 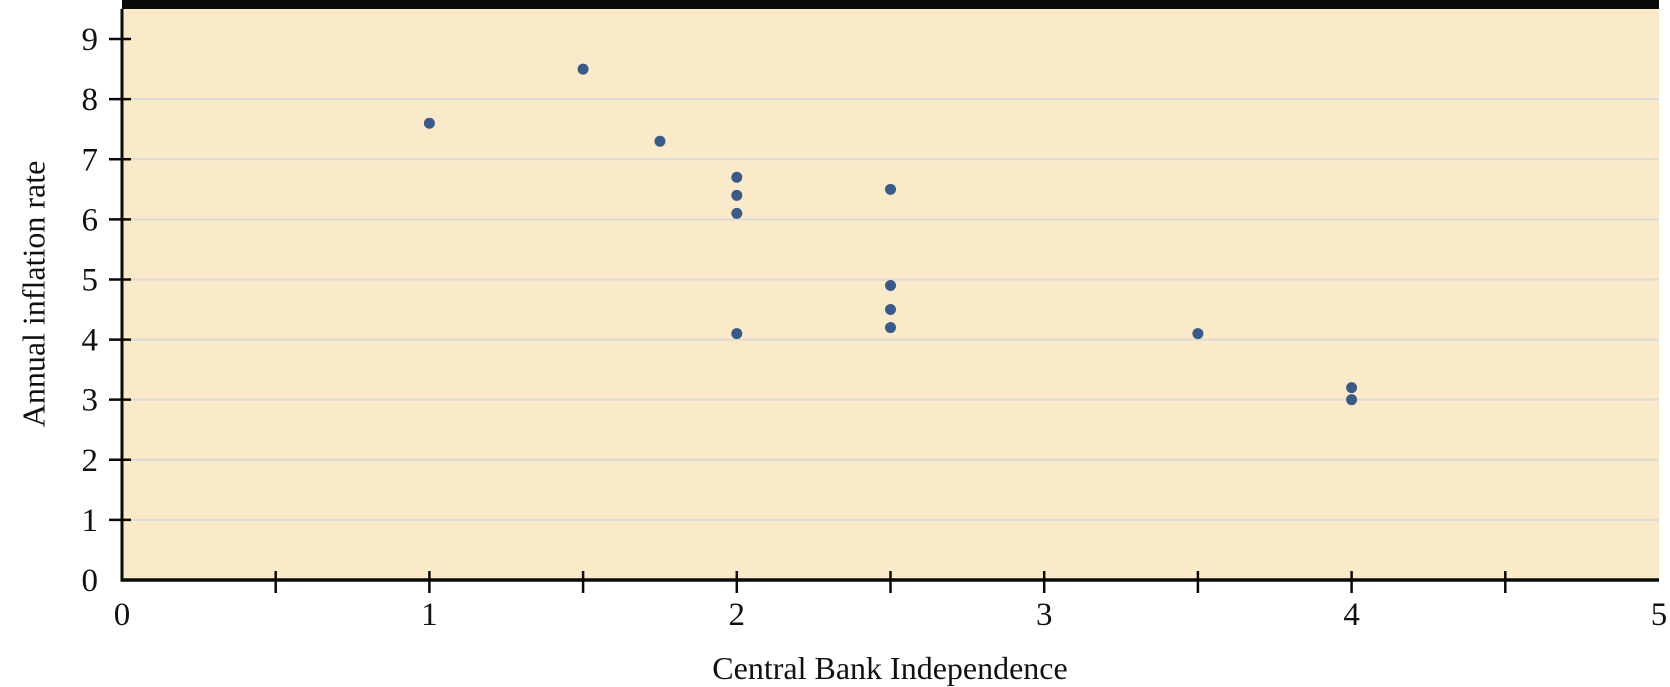 I want to click on y-tick-label: 4, so click(x=90, y=341).